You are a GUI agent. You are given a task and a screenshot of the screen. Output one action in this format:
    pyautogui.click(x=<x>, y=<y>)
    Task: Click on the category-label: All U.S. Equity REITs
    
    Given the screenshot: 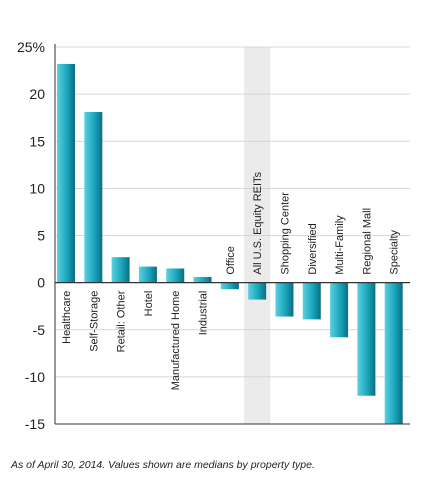 What is the action you would take?
    pyautogui.click(x=258, y=222)
    